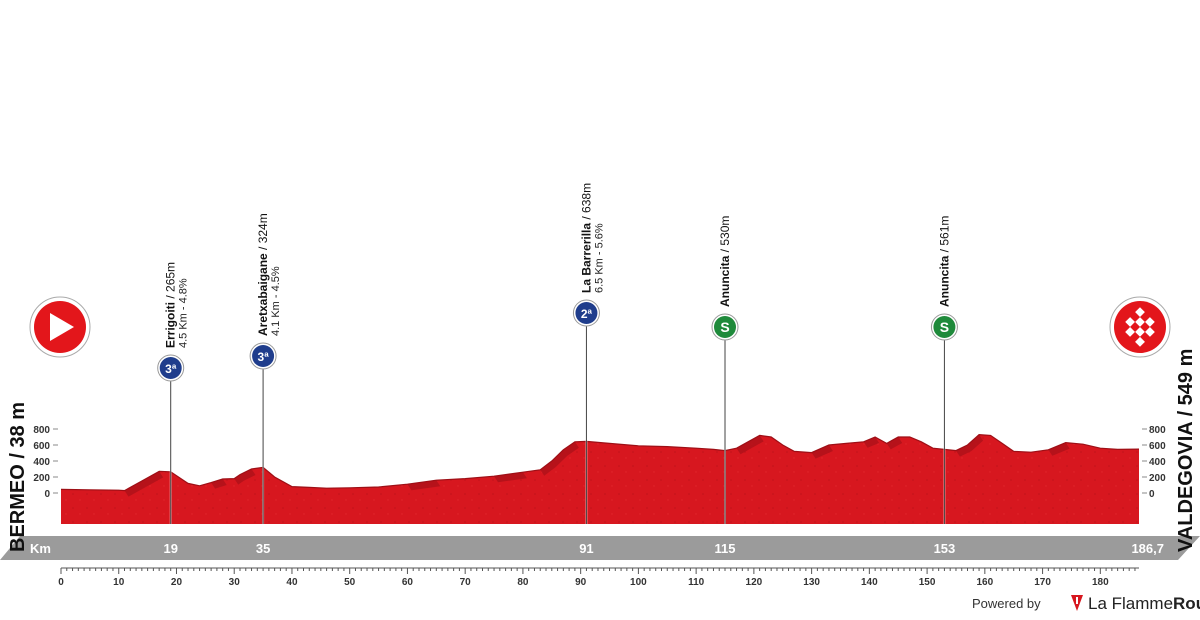 The height and width of the screenshot is (620, 1200). Describe the element at coordinates (1147, 548) in the screenshot. I see `km-finish-label: 186,7` at that location.